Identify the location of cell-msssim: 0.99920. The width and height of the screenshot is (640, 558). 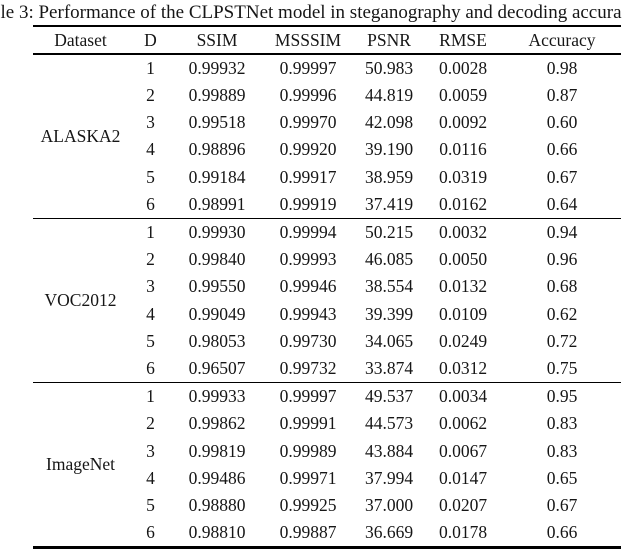
(308, 149).